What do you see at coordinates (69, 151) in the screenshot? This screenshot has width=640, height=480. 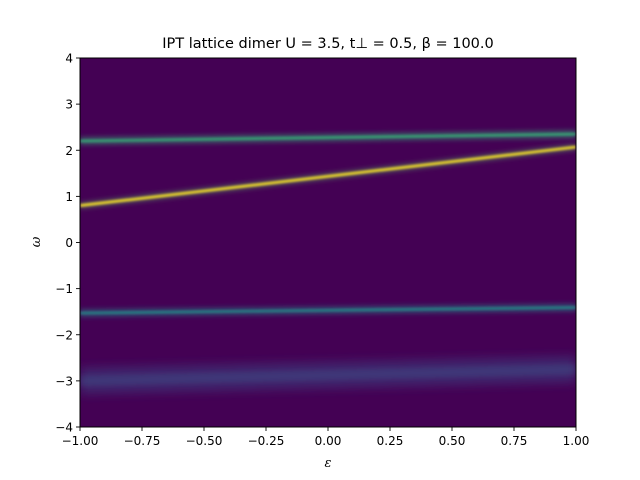 I see `y-tick-label: 2` at bounding box center [69, 151].